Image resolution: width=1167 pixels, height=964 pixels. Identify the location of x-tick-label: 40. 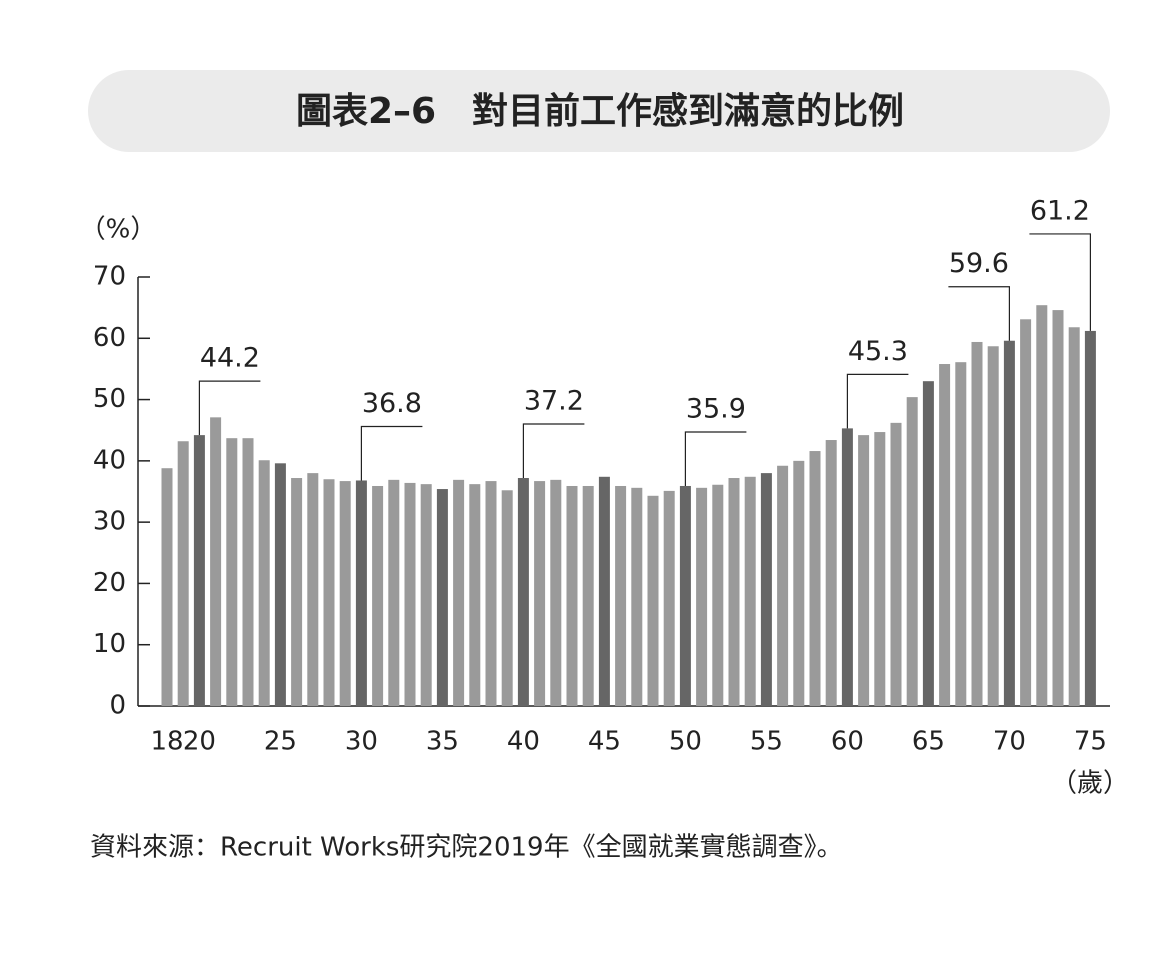
(523, 742).